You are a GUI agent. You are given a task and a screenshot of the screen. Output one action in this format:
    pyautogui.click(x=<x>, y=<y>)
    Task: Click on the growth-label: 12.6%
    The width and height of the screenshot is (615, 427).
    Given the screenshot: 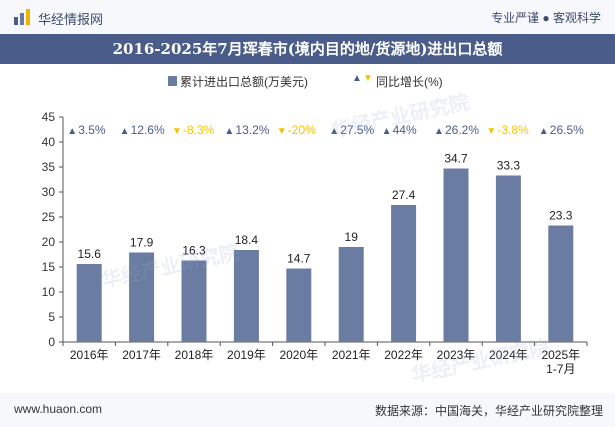 What is the action you would take?
    pyautogui.click(x=148, y=130)
    